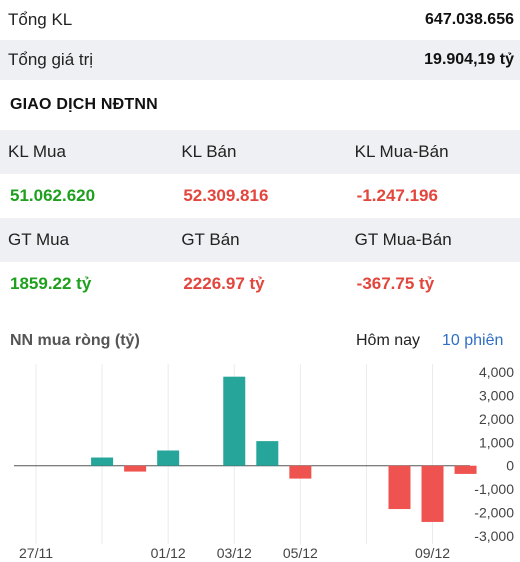  I want to click on y-tick-label: -2,000, so click(494, 513).